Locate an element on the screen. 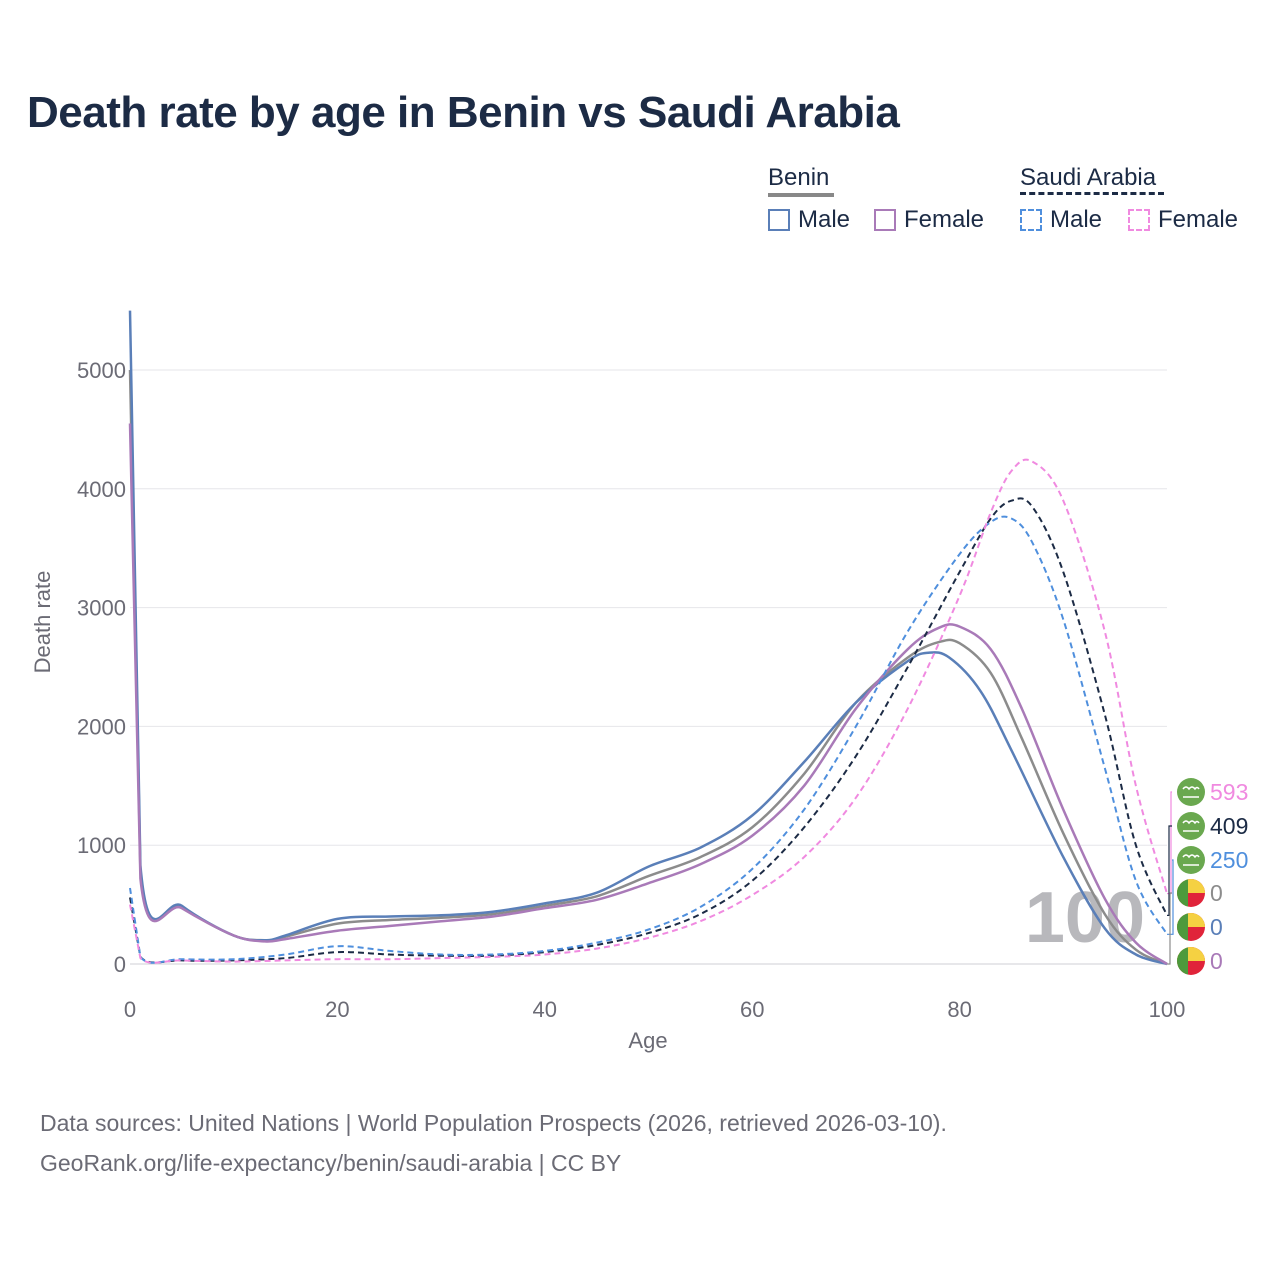  end-value-label: 409 is located at coordinates (1229, 826).